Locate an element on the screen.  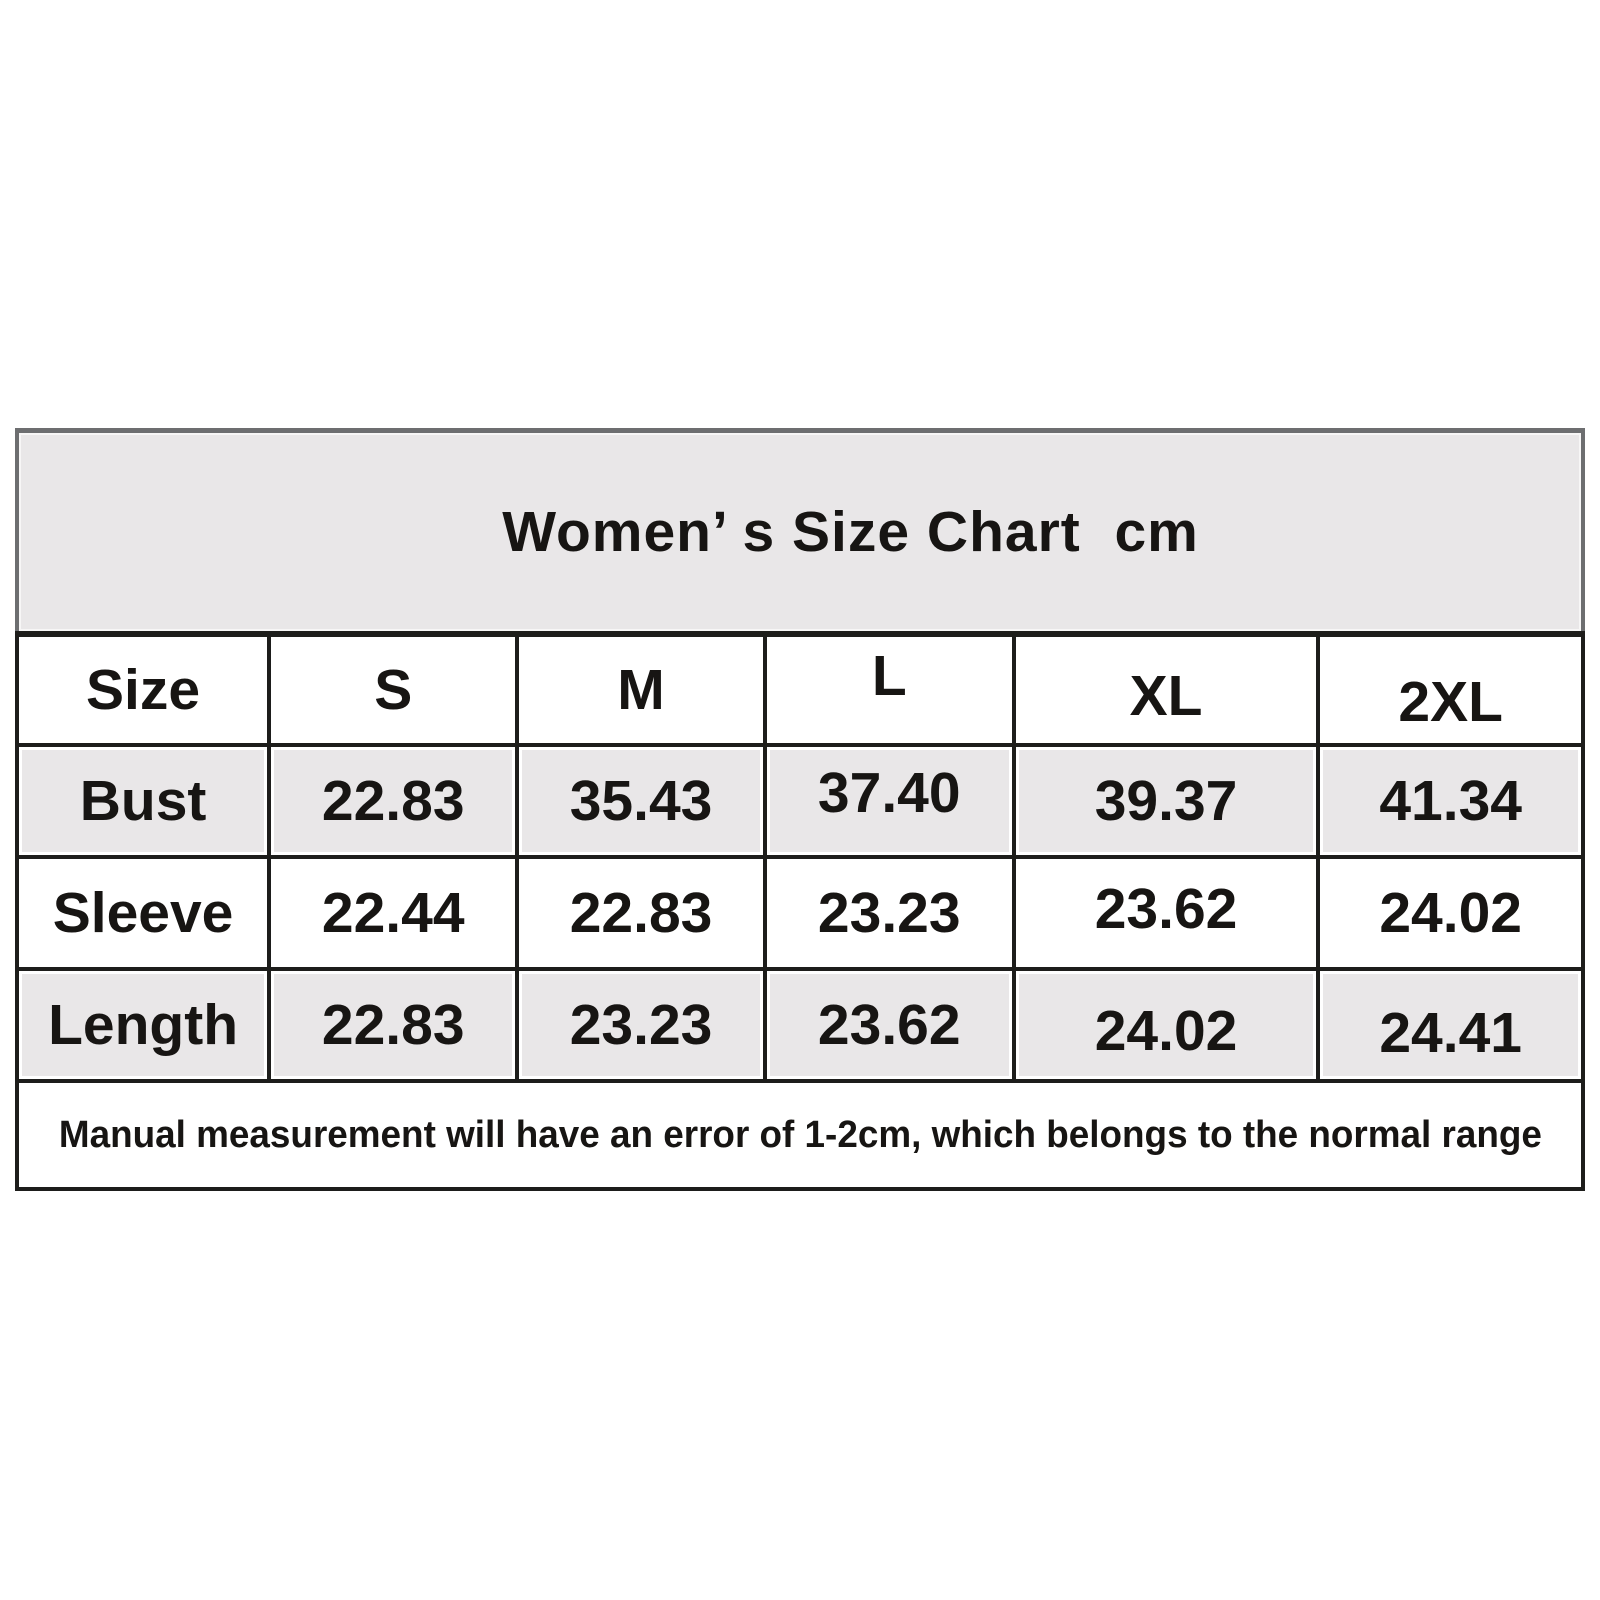
length-xl-value: 24.02 is located at coordinates (1166, 1025).